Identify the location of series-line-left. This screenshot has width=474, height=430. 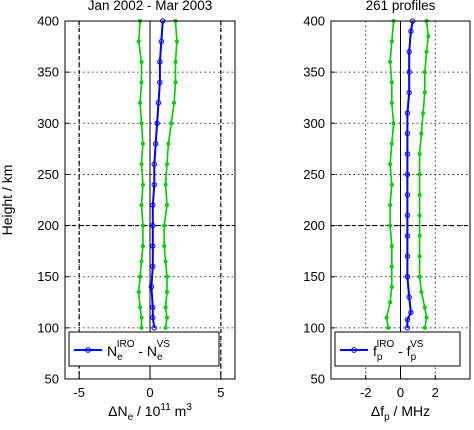
(140, 174).